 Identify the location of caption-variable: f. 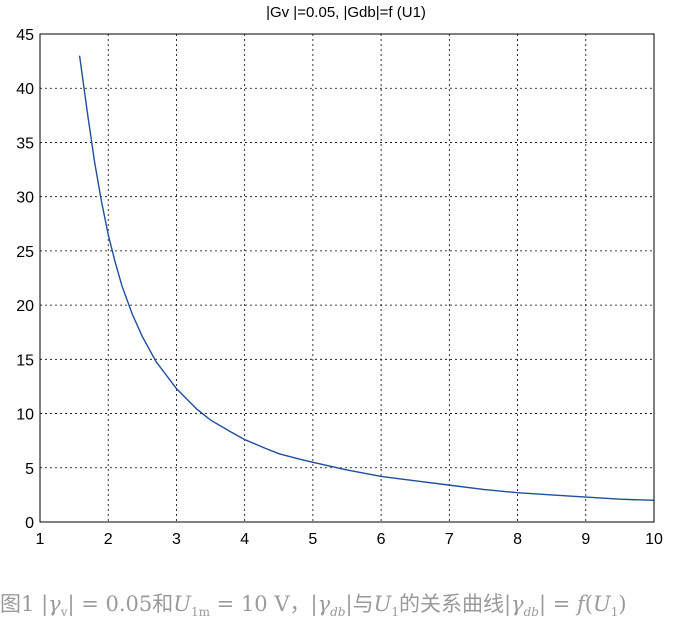
(581, 604).